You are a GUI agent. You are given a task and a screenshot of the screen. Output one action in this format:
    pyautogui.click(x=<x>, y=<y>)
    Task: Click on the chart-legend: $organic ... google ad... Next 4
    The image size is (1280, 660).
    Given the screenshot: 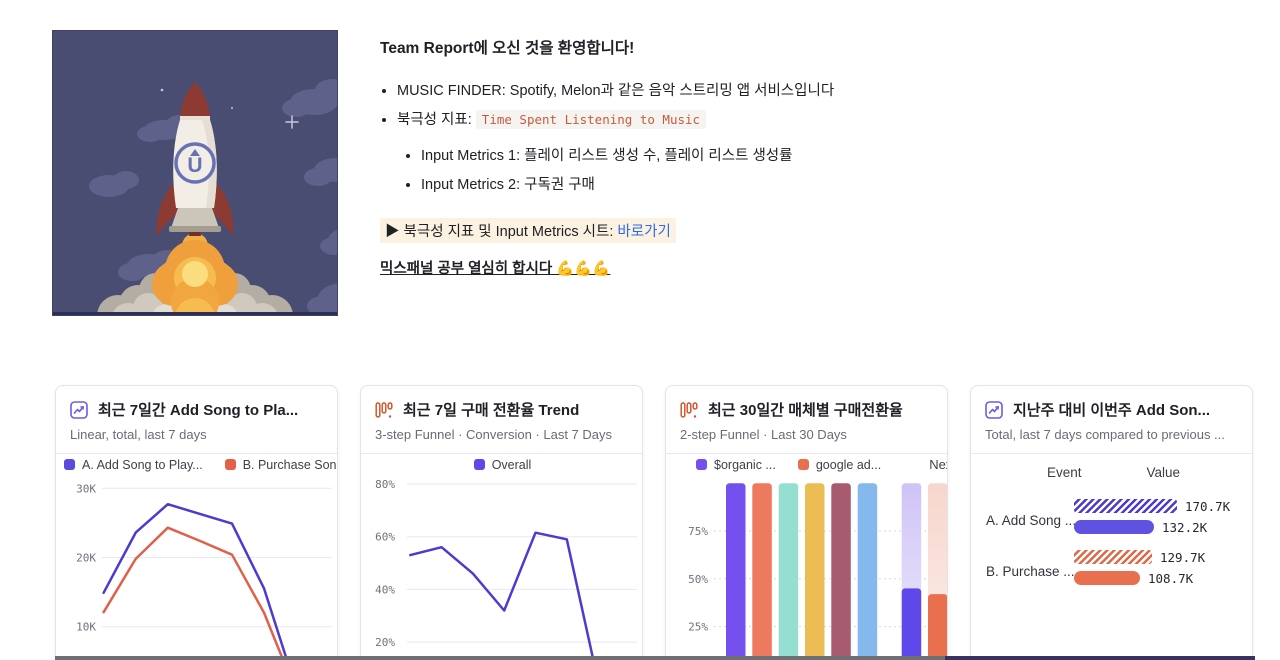 What is the action you would take?
    pyautogui.click(x=810, y=464)
    